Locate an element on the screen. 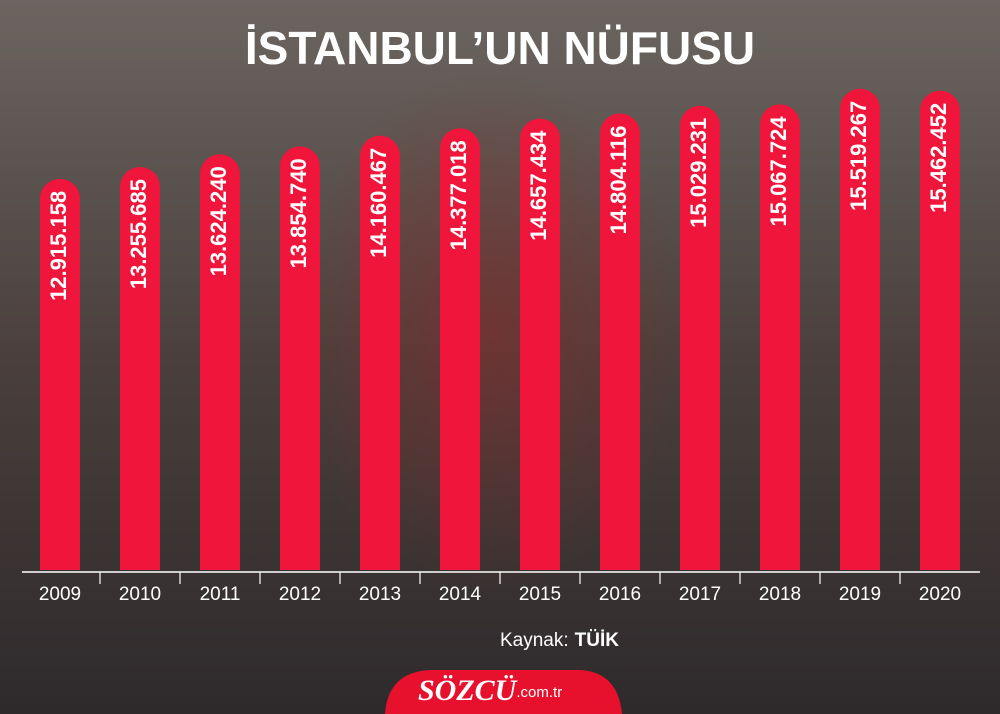 This screenshot has height=714, width=1000. value-label: 13.854.740 is located at coordinates (298, 213).